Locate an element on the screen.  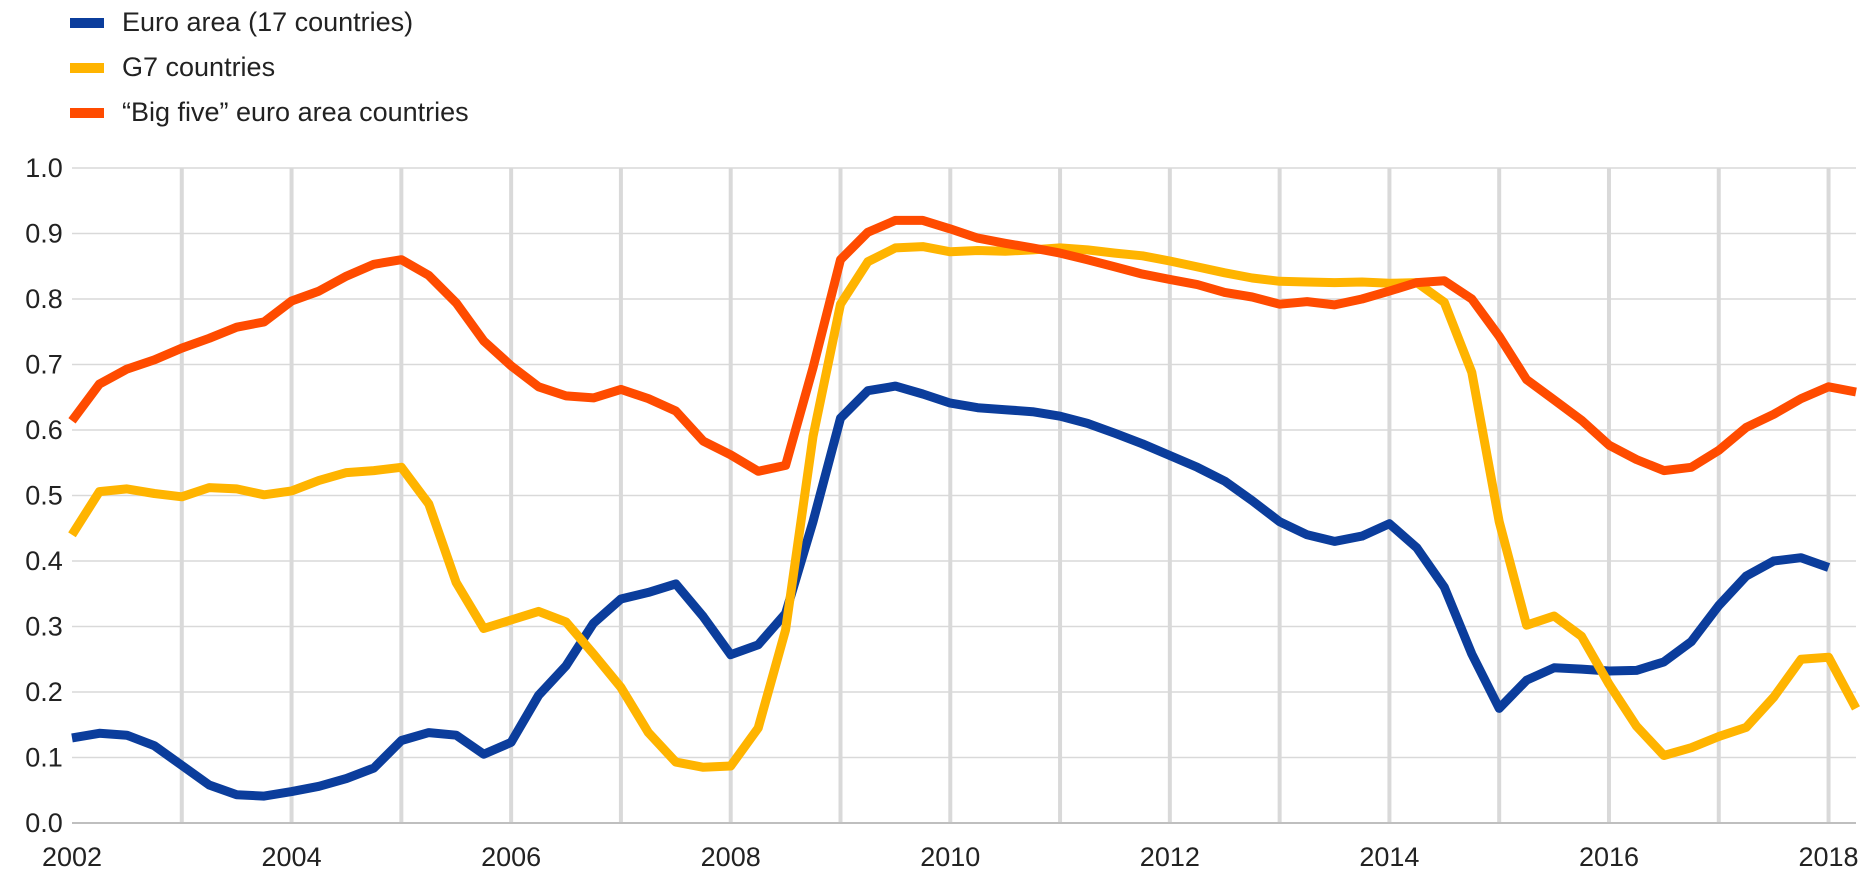
x-tick-label: 2004 is located at coordinates (292, 856).